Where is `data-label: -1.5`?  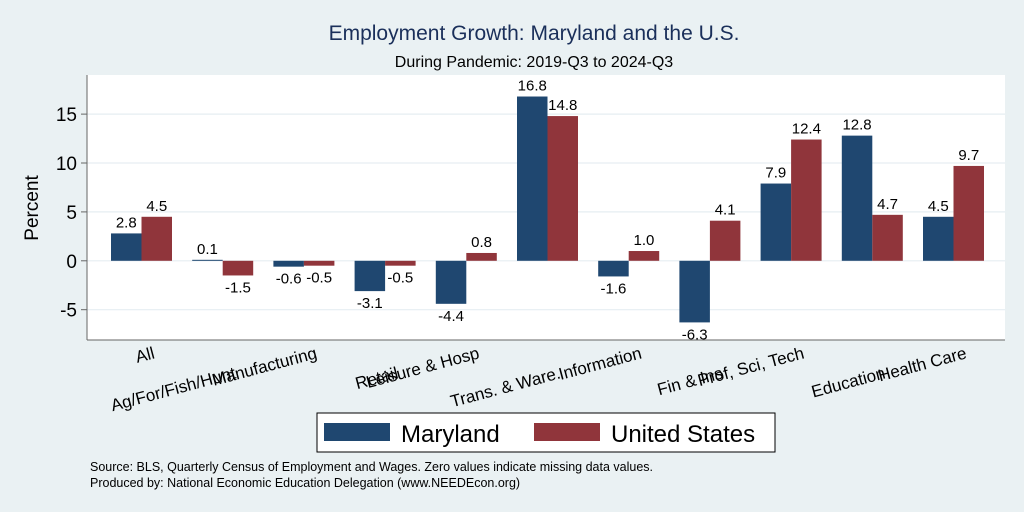 data-label: -1.5 is located at coordinates (238, 287).